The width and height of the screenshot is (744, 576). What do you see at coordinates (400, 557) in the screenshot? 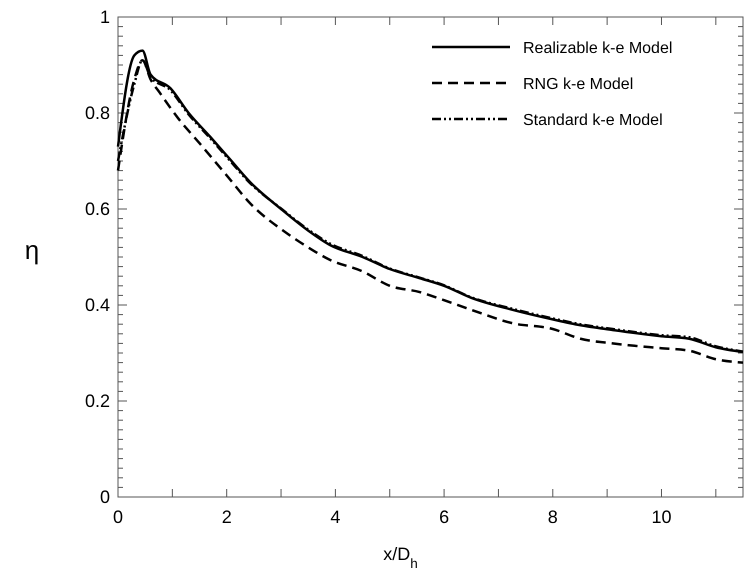
I see `x-axis-title: x/D$_{h}$` at bounding box center [400, 557].